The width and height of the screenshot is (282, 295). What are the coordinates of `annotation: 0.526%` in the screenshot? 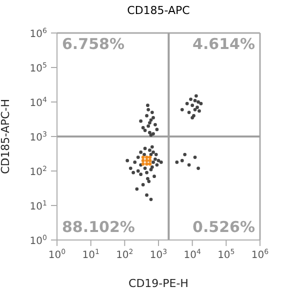 It's located at (223, 227).